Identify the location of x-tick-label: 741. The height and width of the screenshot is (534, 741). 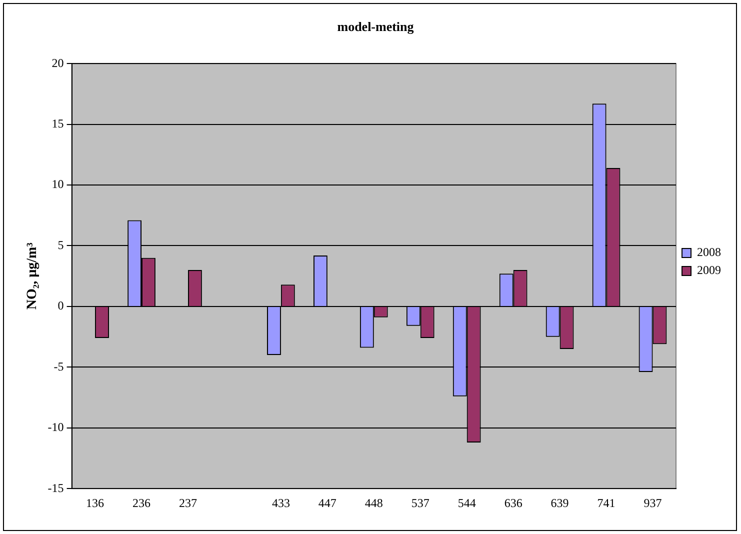
(606, 503).